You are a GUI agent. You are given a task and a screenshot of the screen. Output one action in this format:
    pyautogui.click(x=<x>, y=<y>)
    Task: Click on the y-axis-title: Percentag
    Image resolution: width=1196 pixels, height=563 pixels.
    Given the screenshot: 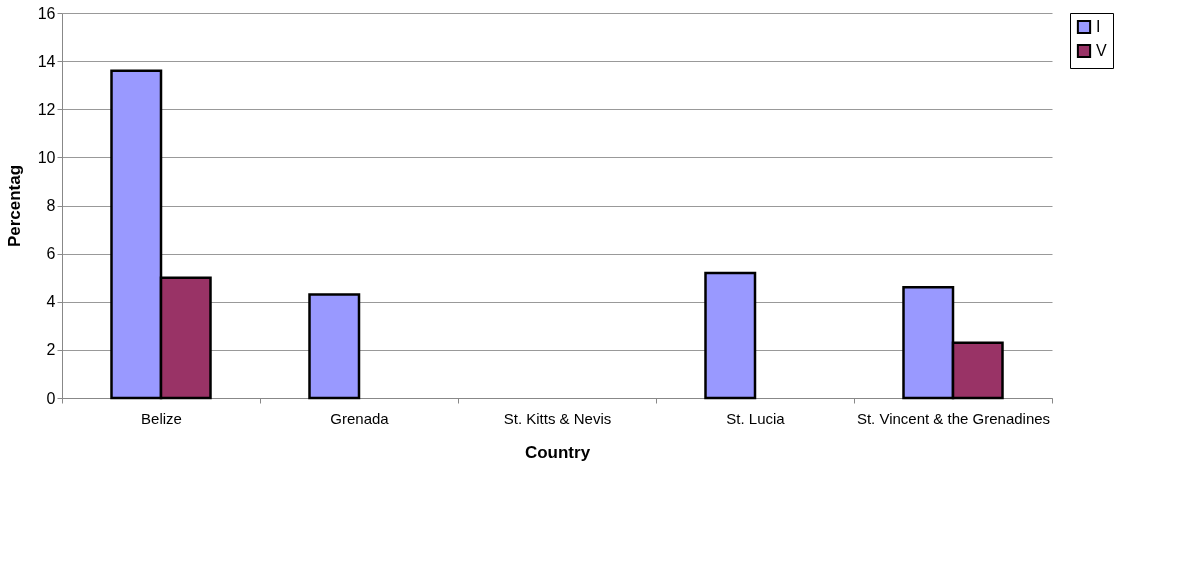 What is the action you would take?
    pyautogui.click(x=14, y=206)
    